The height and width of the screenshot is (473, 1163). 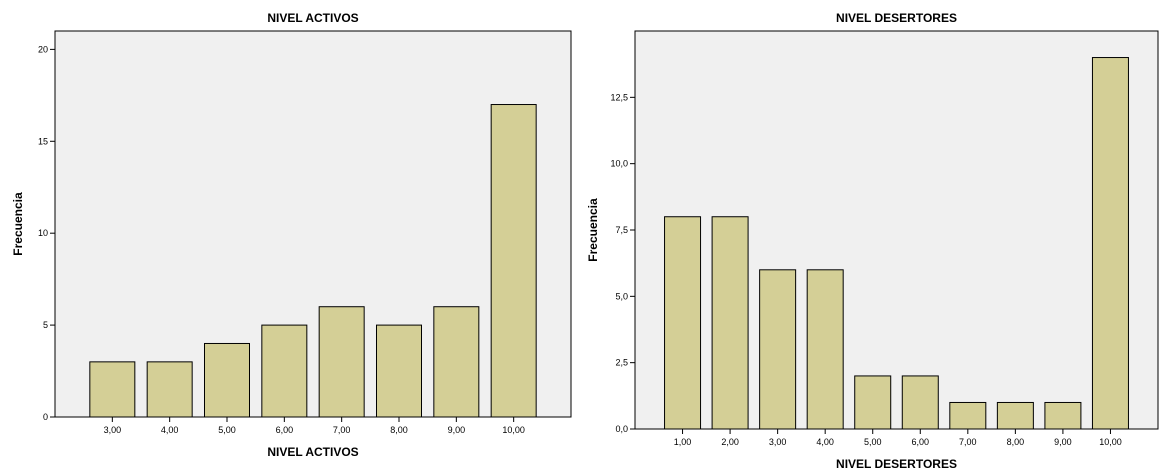 I want to click on y-tick-label: 0, so click(x=45, y=417).